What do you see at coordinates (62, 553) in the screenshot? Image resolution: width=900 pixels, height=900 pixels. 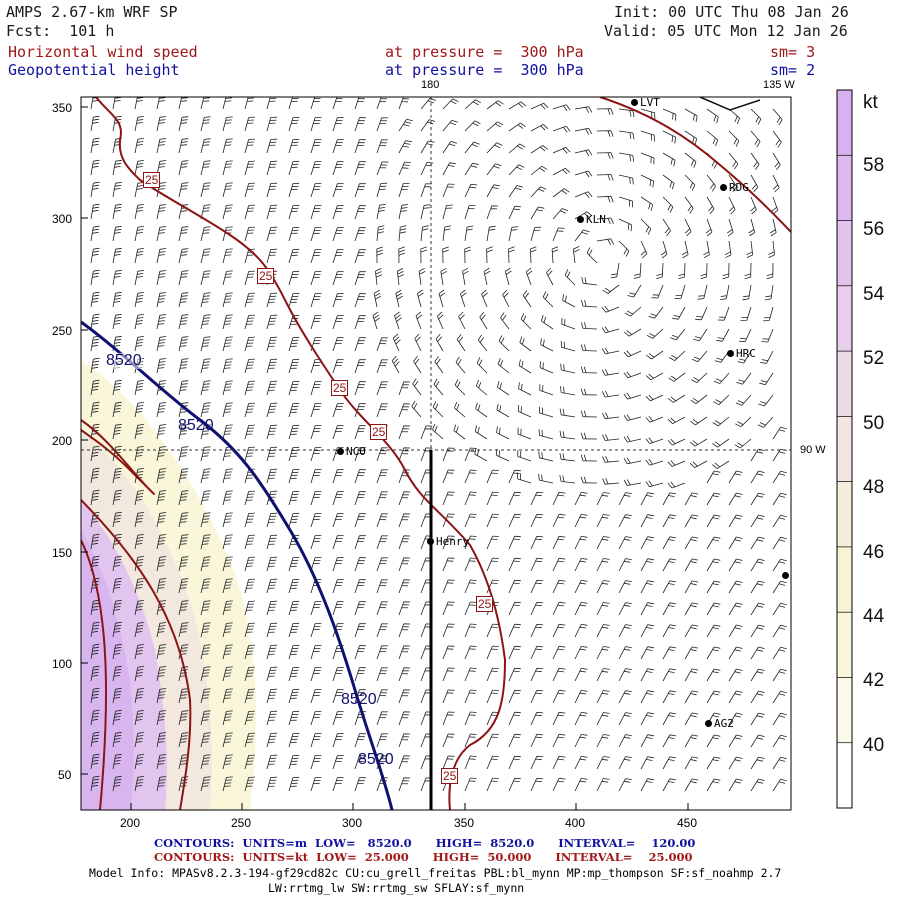 I see `y-tick-150: 150` at bounding box center [62, 553].